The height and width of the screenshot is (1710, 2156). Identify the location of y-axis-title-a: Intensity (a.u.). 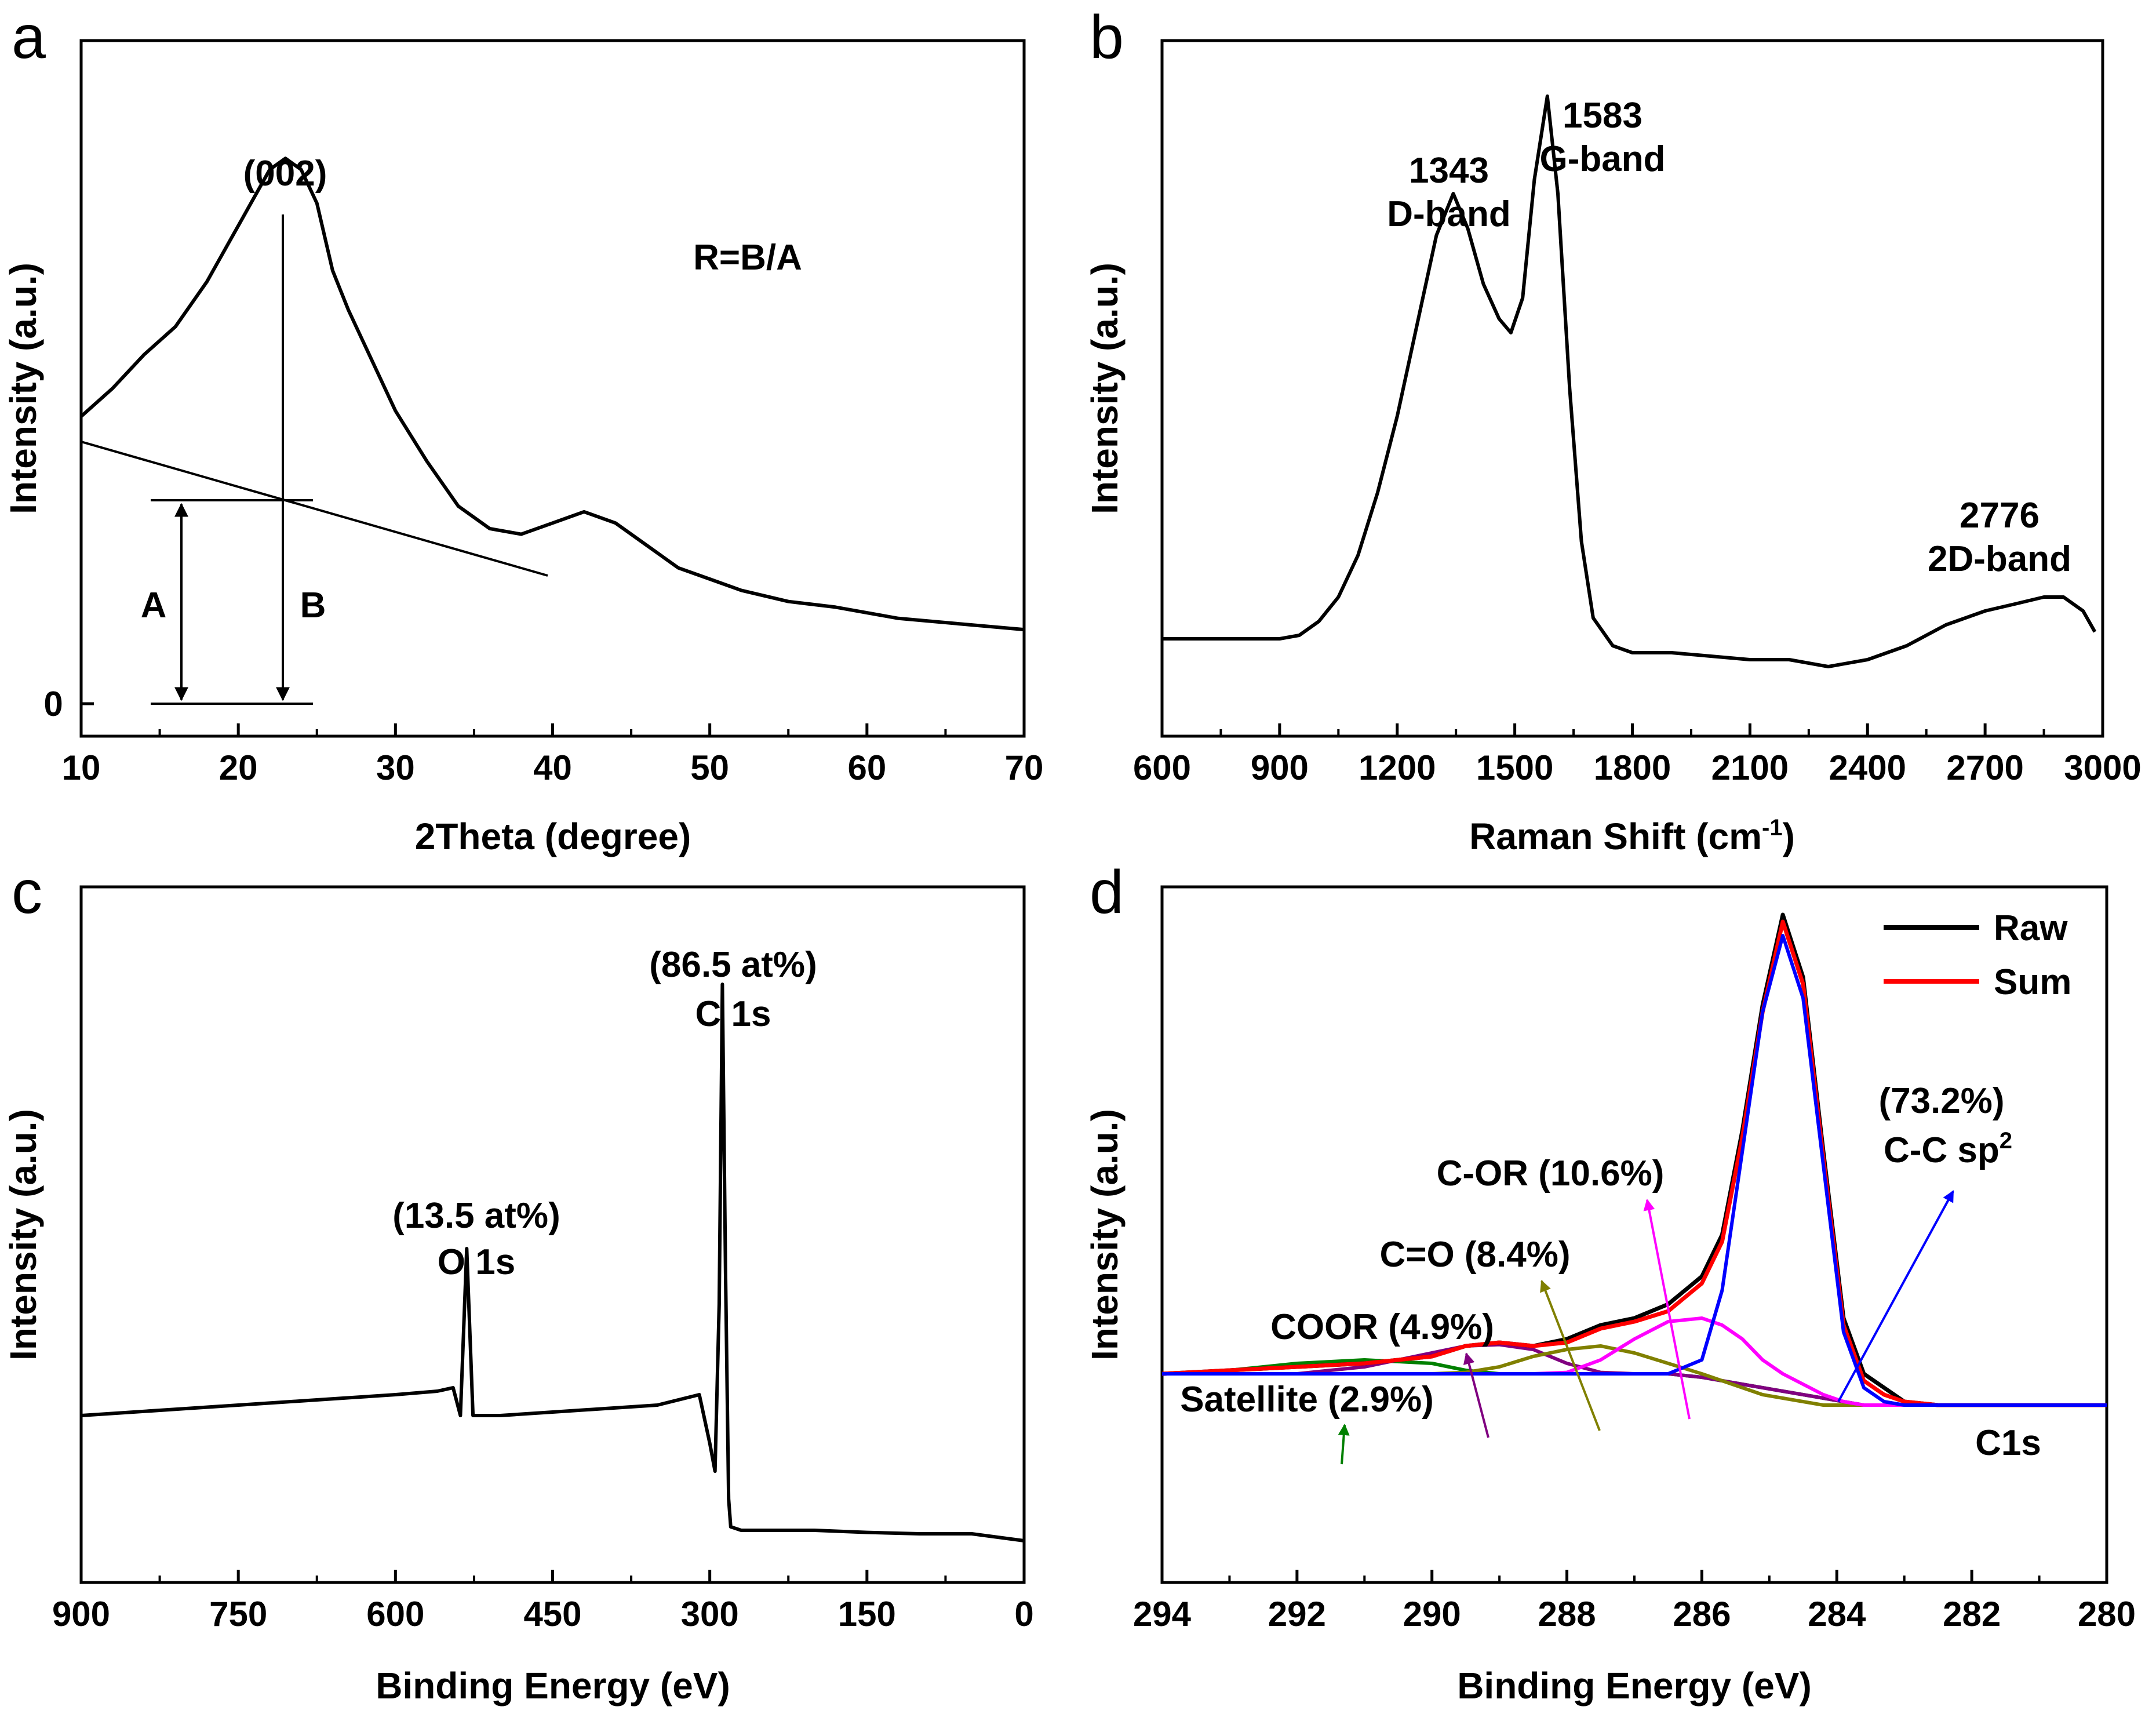
(23, 388).